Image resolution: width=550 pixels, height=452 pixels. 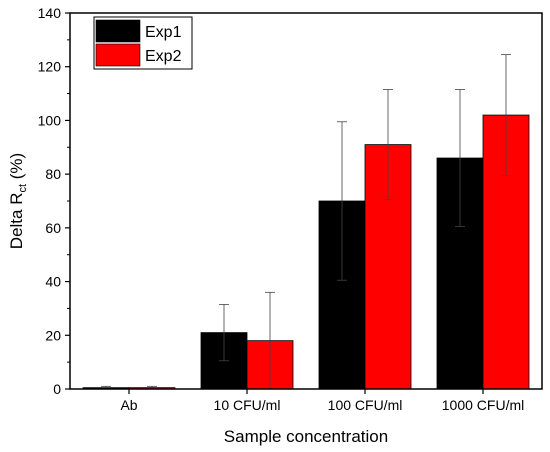 I want to click on y-tick-label: 0, so click(x=57, y=389).